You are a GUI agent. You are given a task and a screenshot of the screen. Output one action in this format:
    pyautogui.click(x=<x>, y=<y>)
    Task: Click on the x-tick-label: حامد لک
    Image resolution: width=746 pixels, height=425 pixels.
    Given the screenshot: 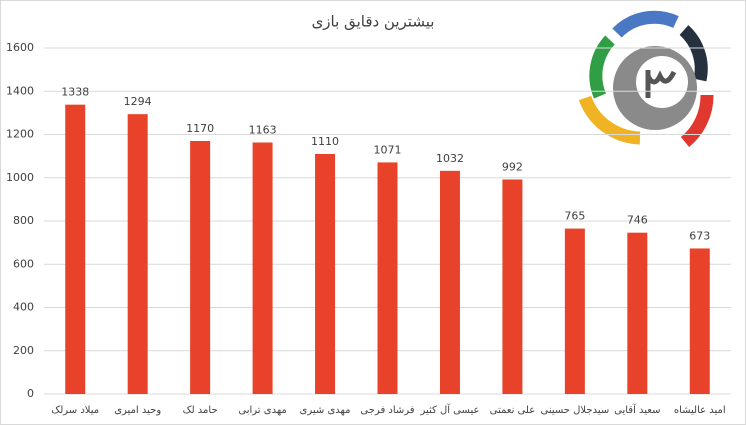 What is the action you would take?
    pyautogui.click(x=200, y=410)
    